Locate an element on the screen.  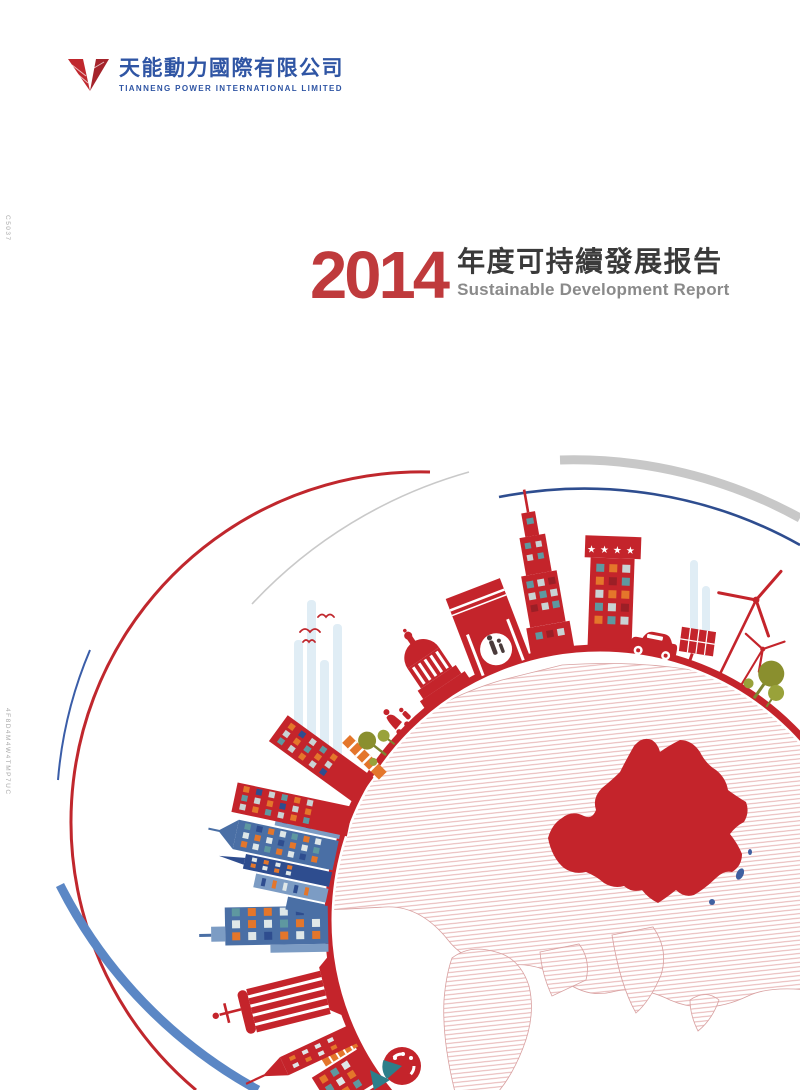
building-spire-tower is located at coordinates (301, 1054).